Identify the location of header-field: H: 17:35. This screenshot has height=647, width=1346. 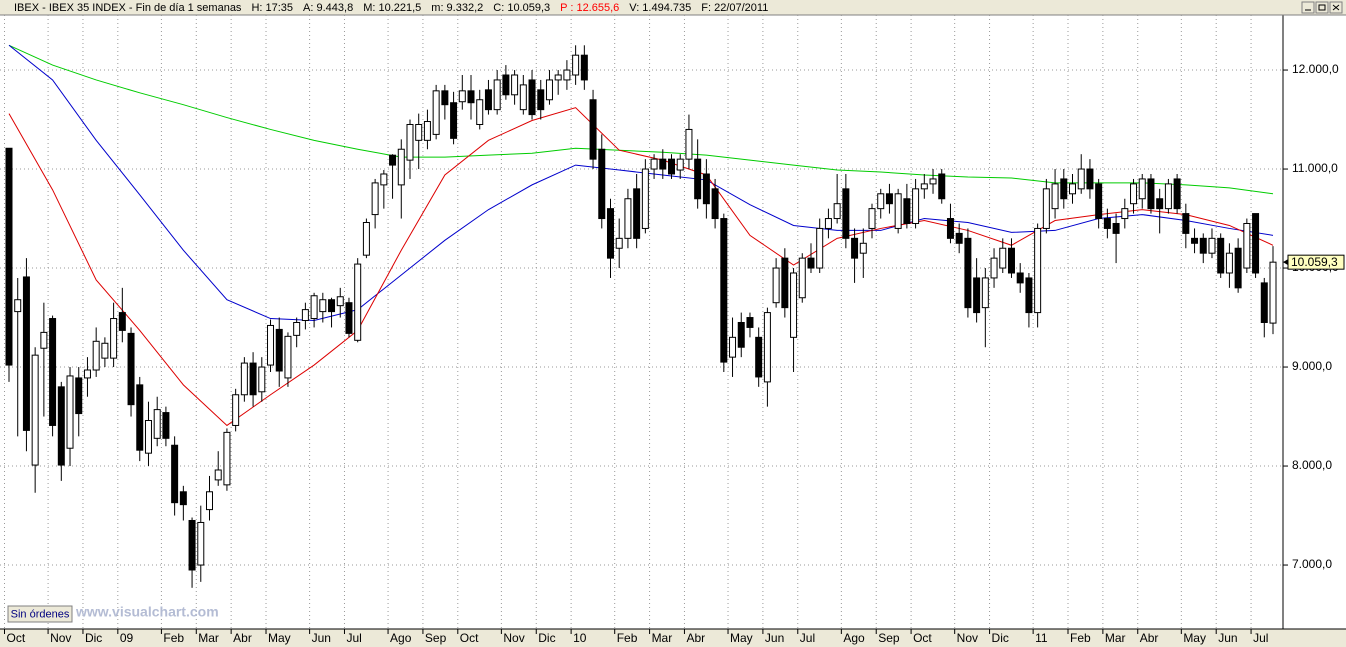
(272, 8).